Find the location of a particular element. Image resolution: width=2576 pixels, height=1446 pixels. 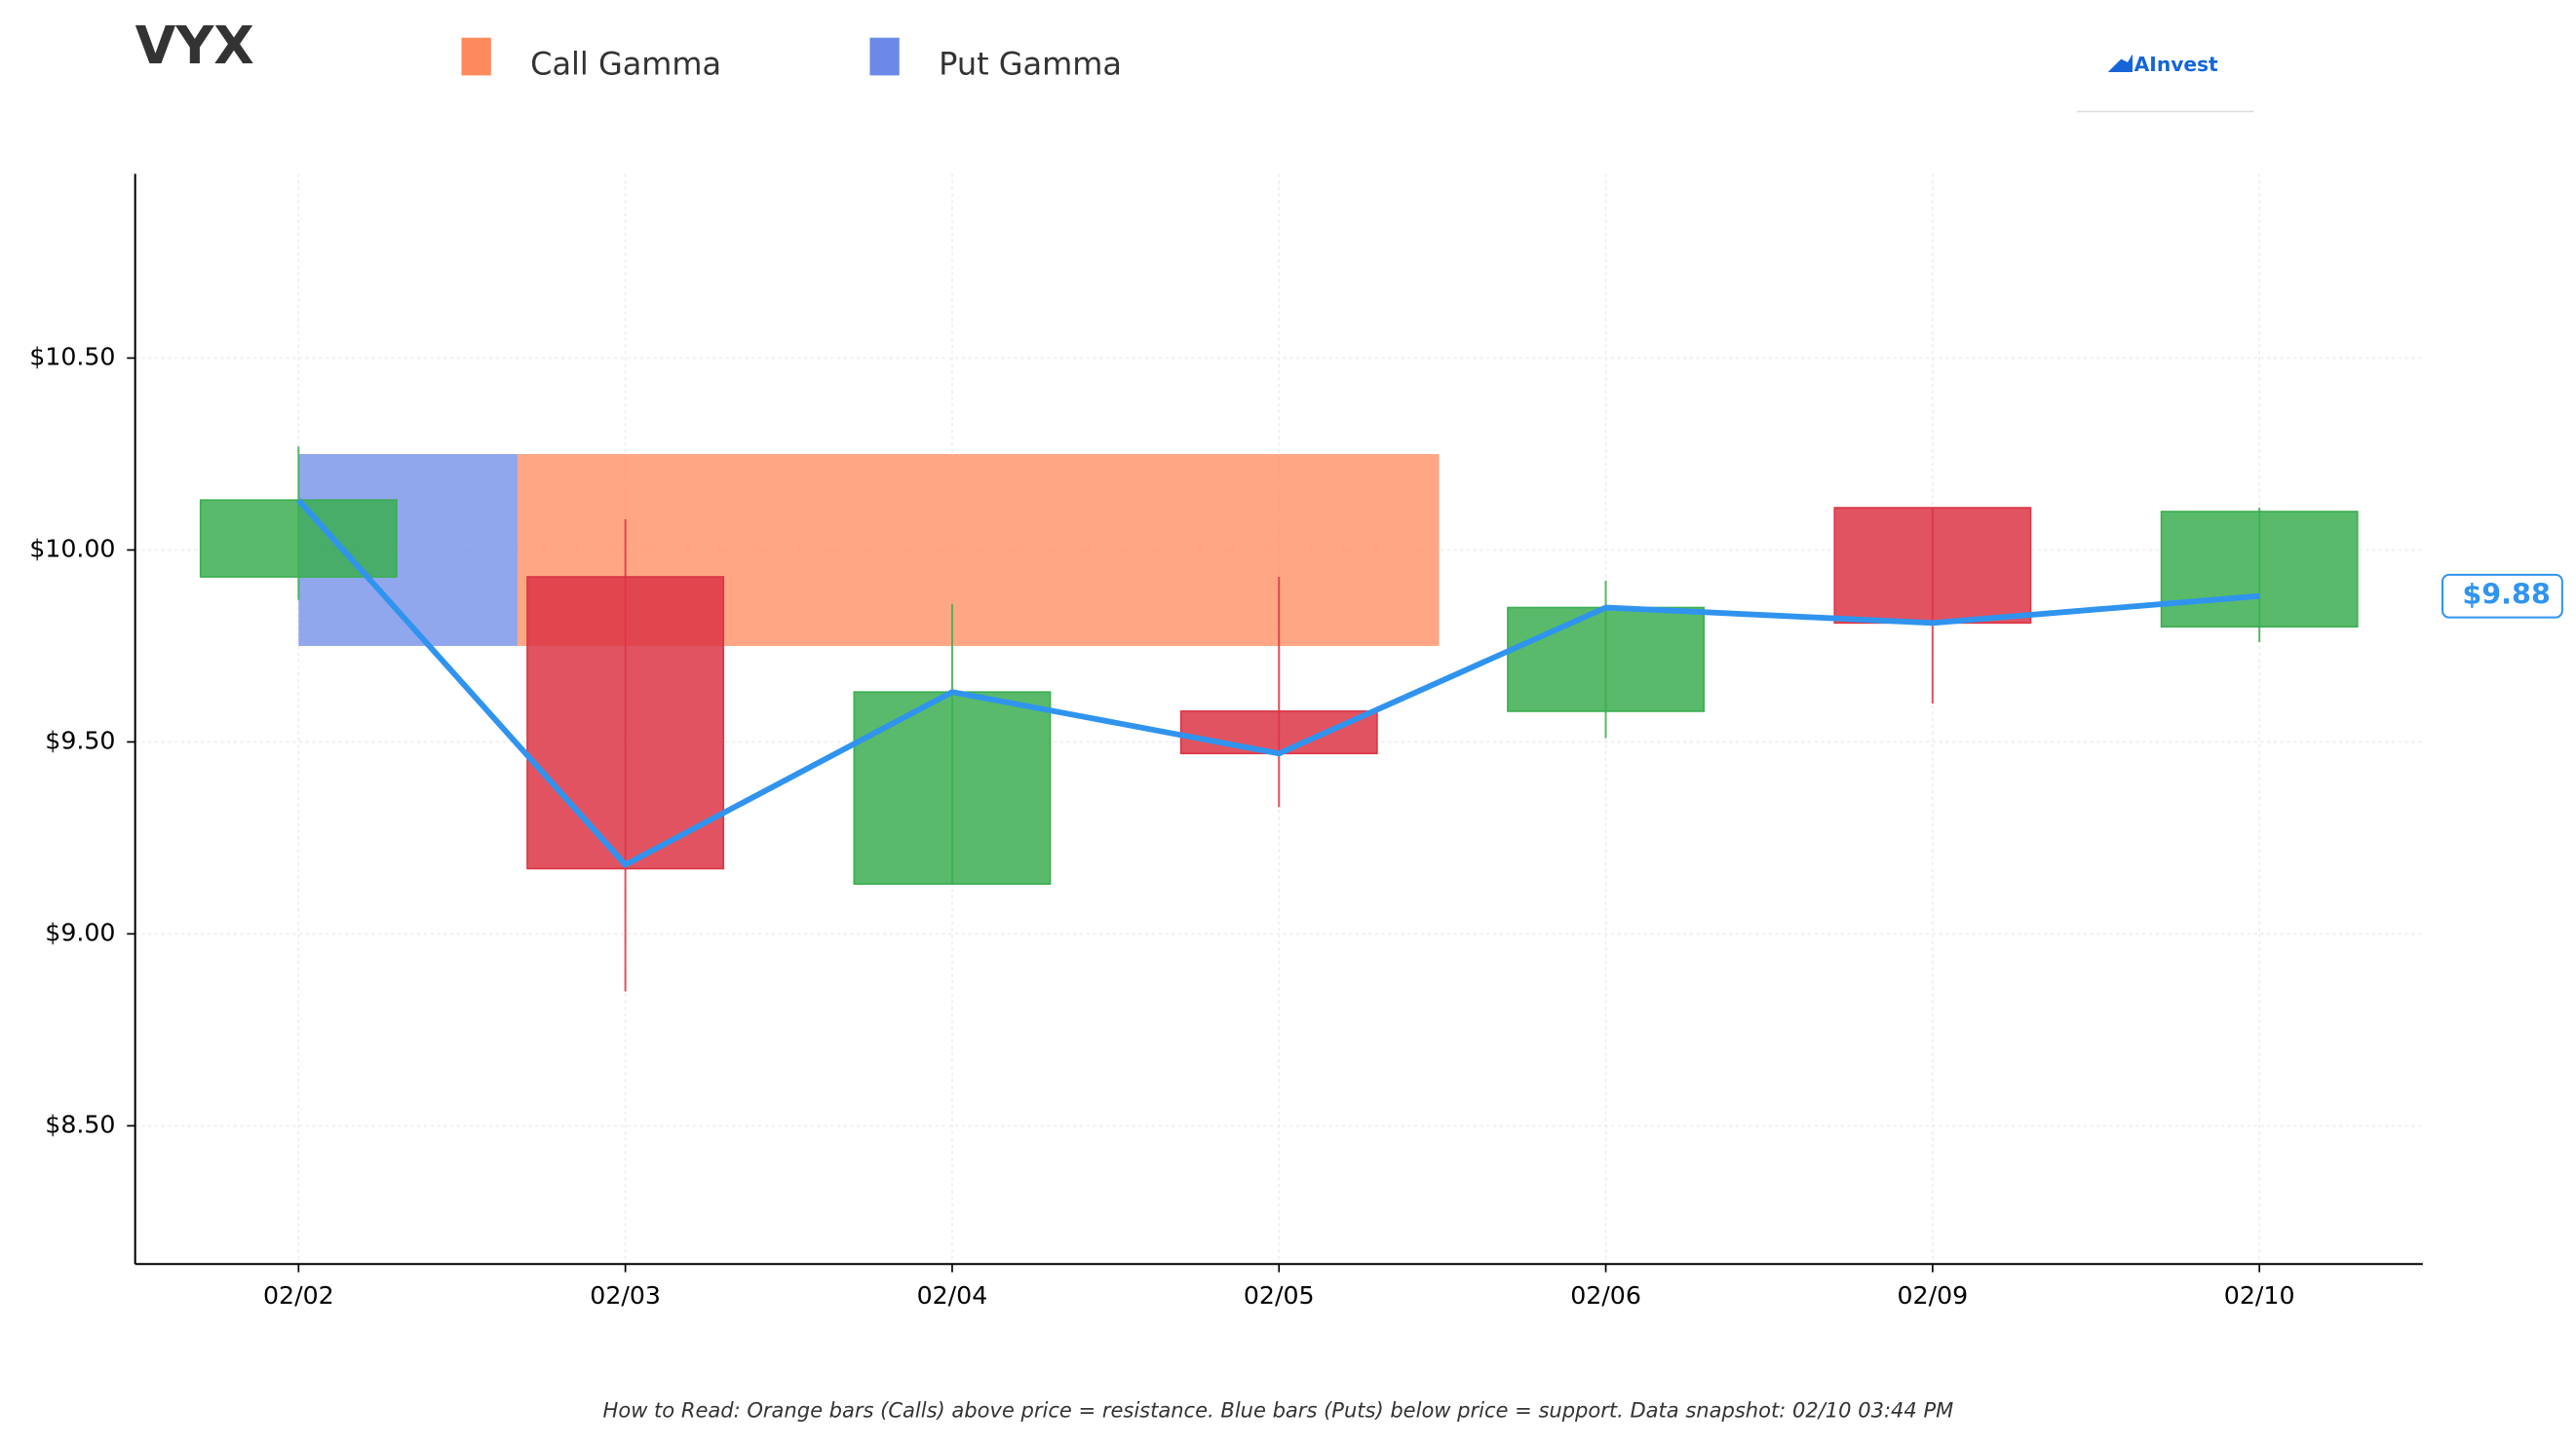

chart-title: VYX is located at coordinates (194, 45).